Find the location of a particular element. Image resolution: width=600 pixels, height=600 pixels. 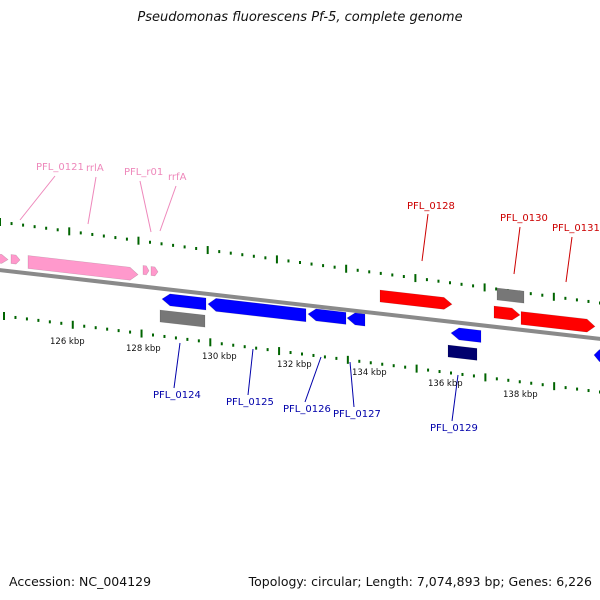

gene-label: PFL_0131 is located at coordinates (576, 228).